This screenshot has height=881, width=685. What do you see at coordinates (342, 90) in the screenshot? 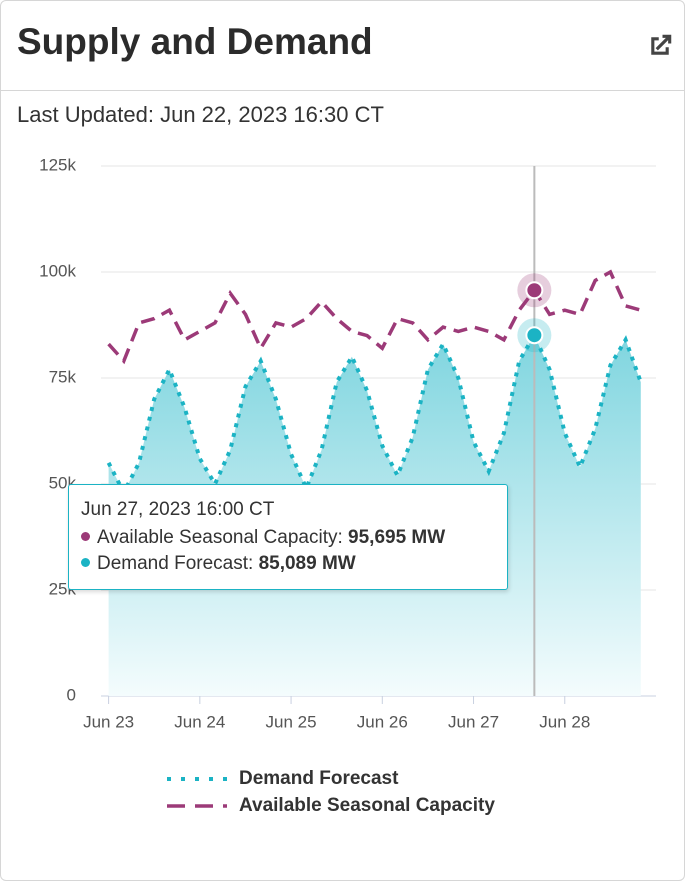
I see `divider` at bounding box center [342, 90].